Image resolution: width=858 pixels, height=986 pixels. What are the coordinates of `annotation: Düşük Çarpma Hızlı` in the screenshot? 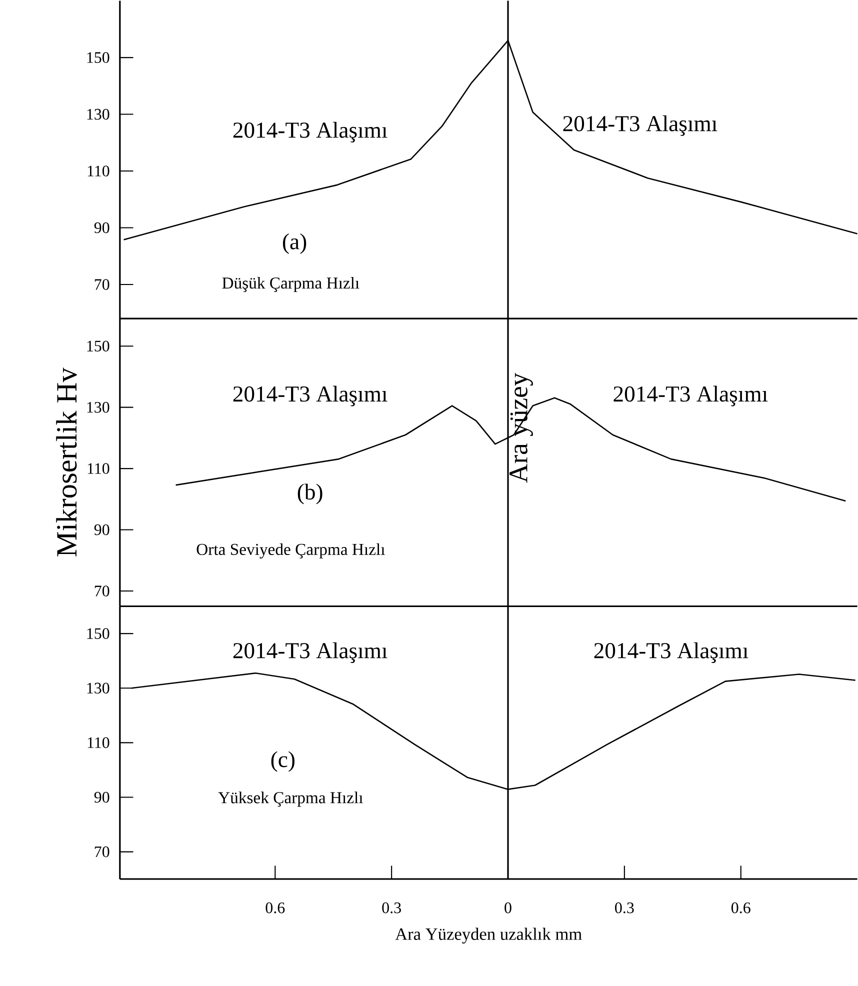 It's located at (291, 284).